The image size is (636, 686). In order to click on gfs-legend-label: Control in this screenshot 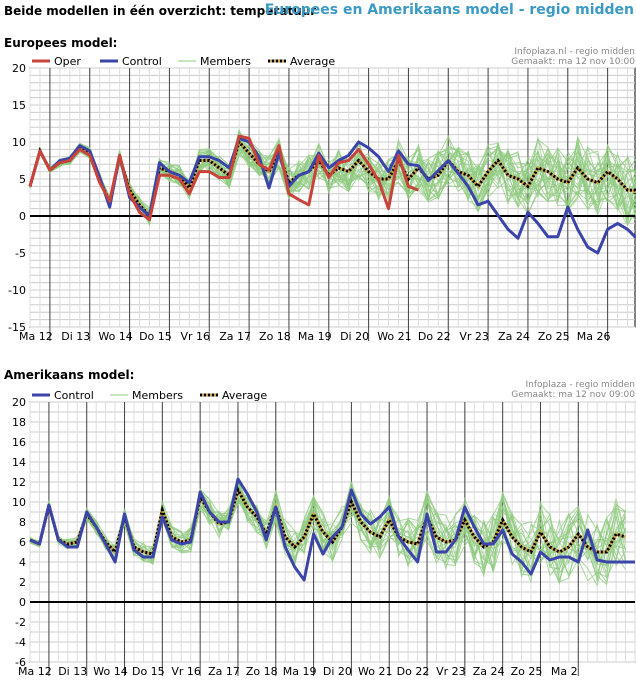, I will do `click(74, 395)`.